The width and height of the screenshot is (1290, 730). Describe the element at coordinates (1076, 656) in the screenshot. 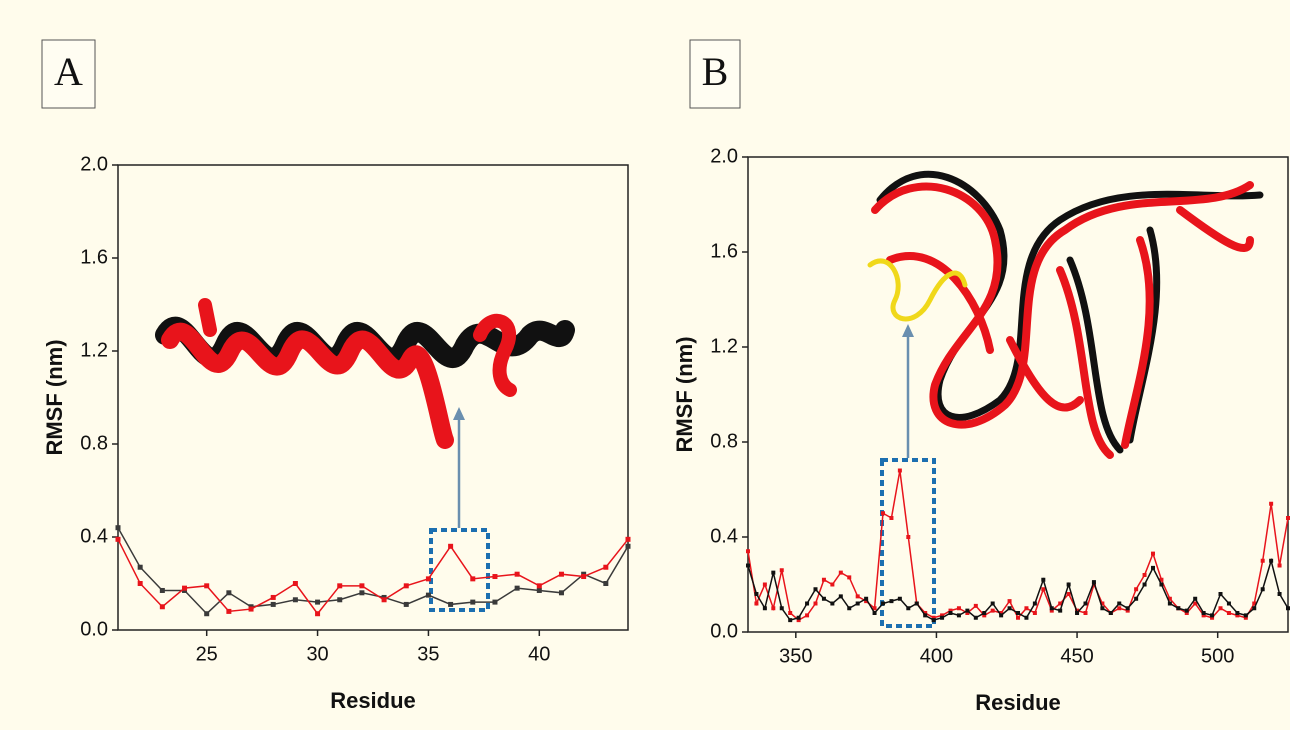

I see `x-tick-label: 450` at that location.